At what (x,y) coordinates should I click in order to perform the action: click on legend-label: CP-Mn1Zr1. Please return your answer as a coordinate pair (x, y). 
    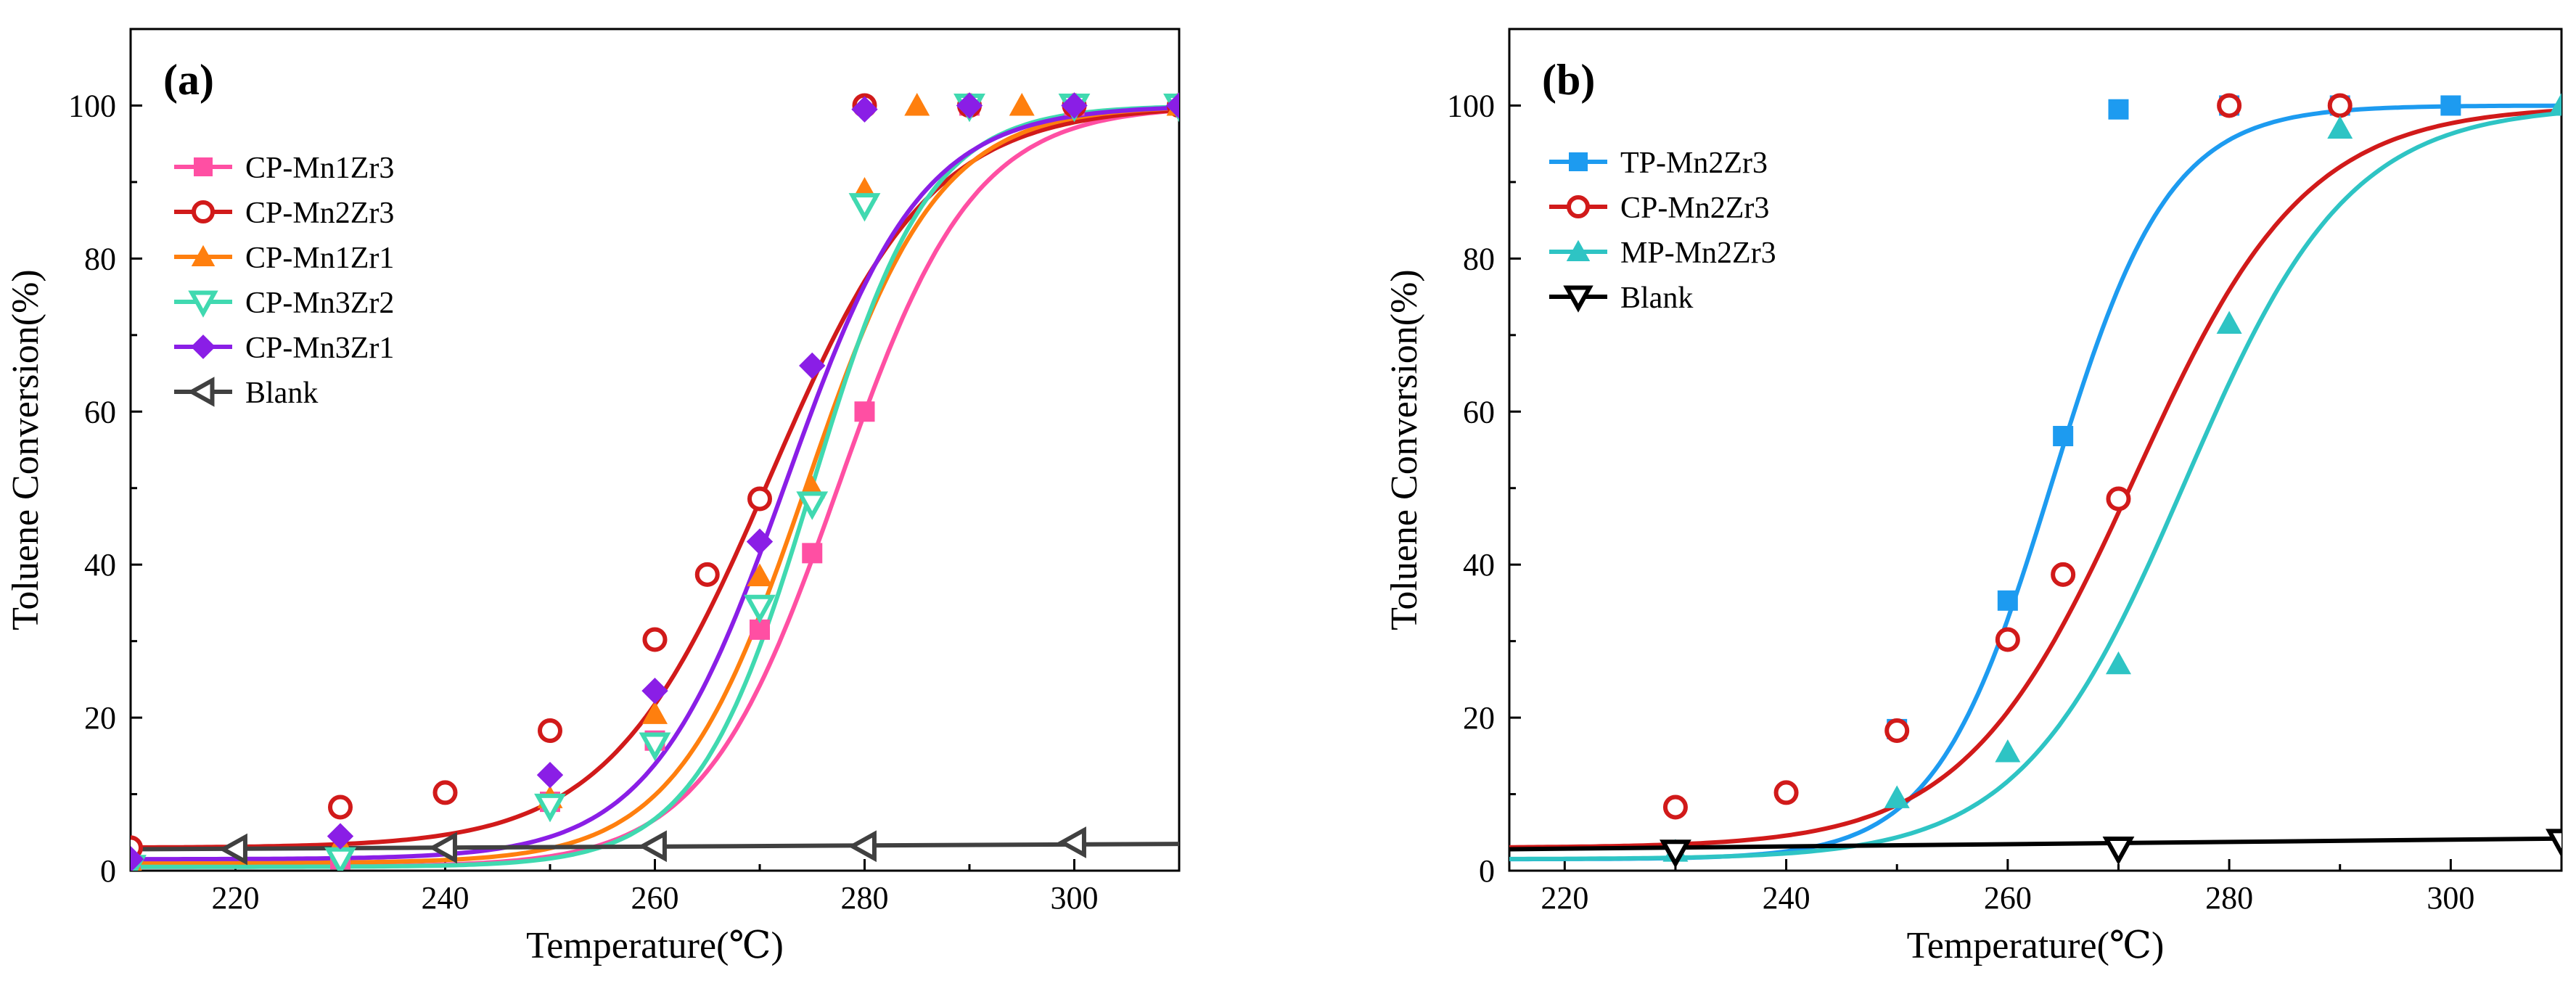
    Looking at the image, I should click on (319, 258).